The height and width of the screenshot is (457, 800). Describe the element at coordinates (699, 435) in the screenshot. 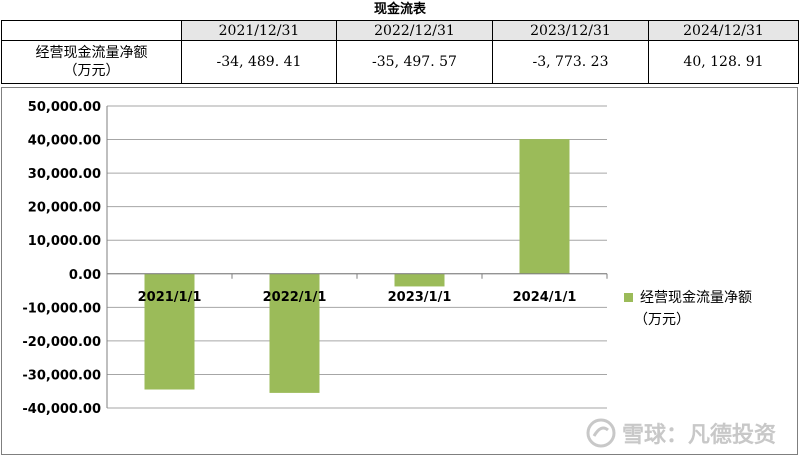

I see `watermark-text: 雪球：凡德投资` at that location.